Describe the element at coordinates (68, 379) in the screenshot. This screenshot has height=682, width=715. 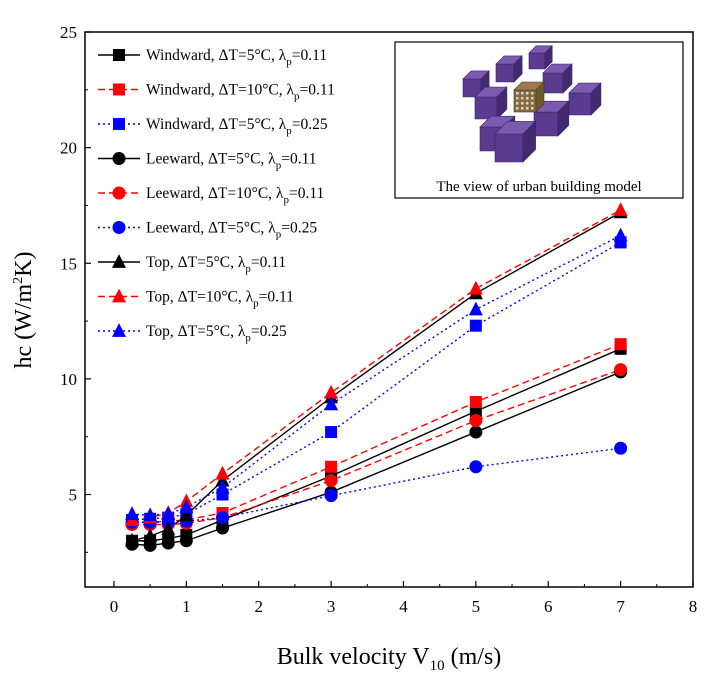
I see `y-tick-label-1: 10` at that location.